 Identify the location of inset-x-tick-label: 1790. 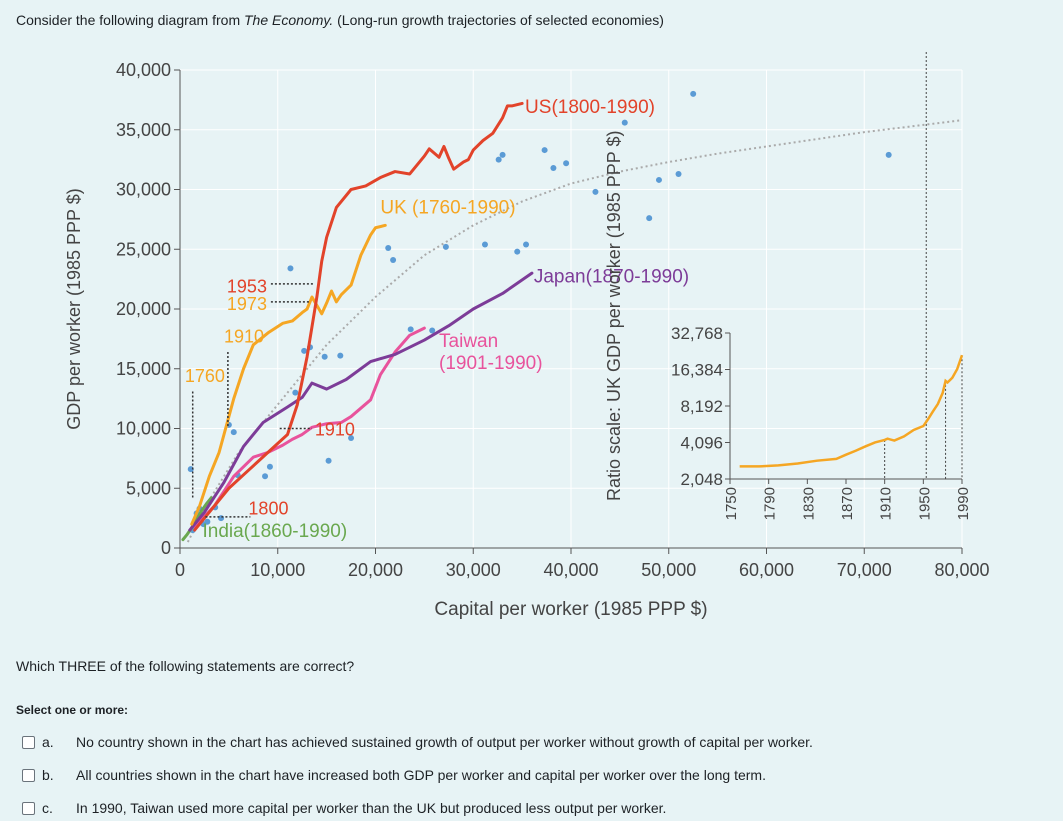
(770, 503).